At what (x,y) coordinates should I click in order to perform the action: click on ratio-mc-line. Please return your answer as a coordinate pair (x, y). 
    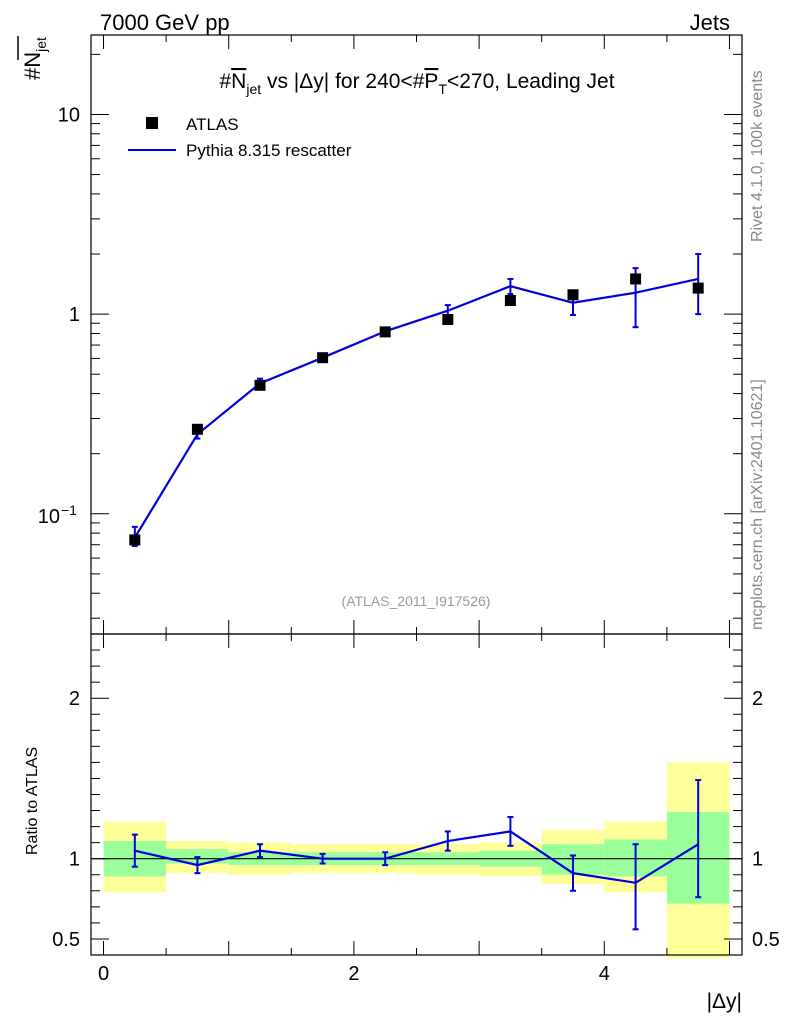
    Looking at the image, I should click on (416, 857).